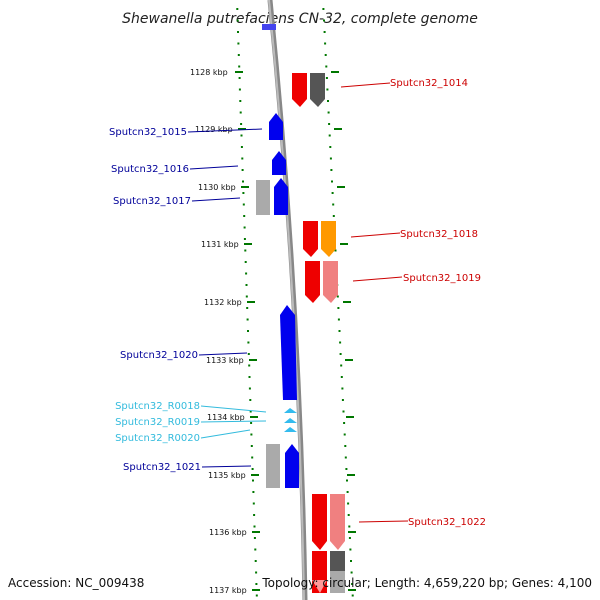 This screenshot has width=600, height=600. Describe the element at coordinates (220, 244) in the screenshot. I see `kbp-tick-label: 1131 kbp` at that location.